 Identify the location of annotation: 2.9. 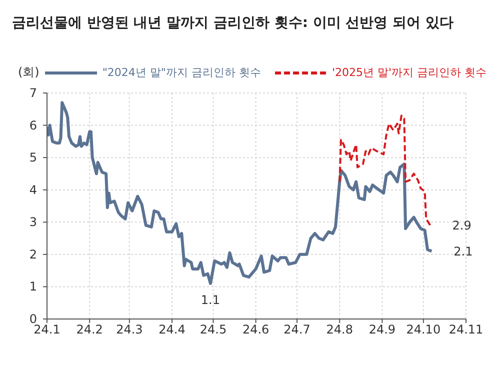
(462, 225).